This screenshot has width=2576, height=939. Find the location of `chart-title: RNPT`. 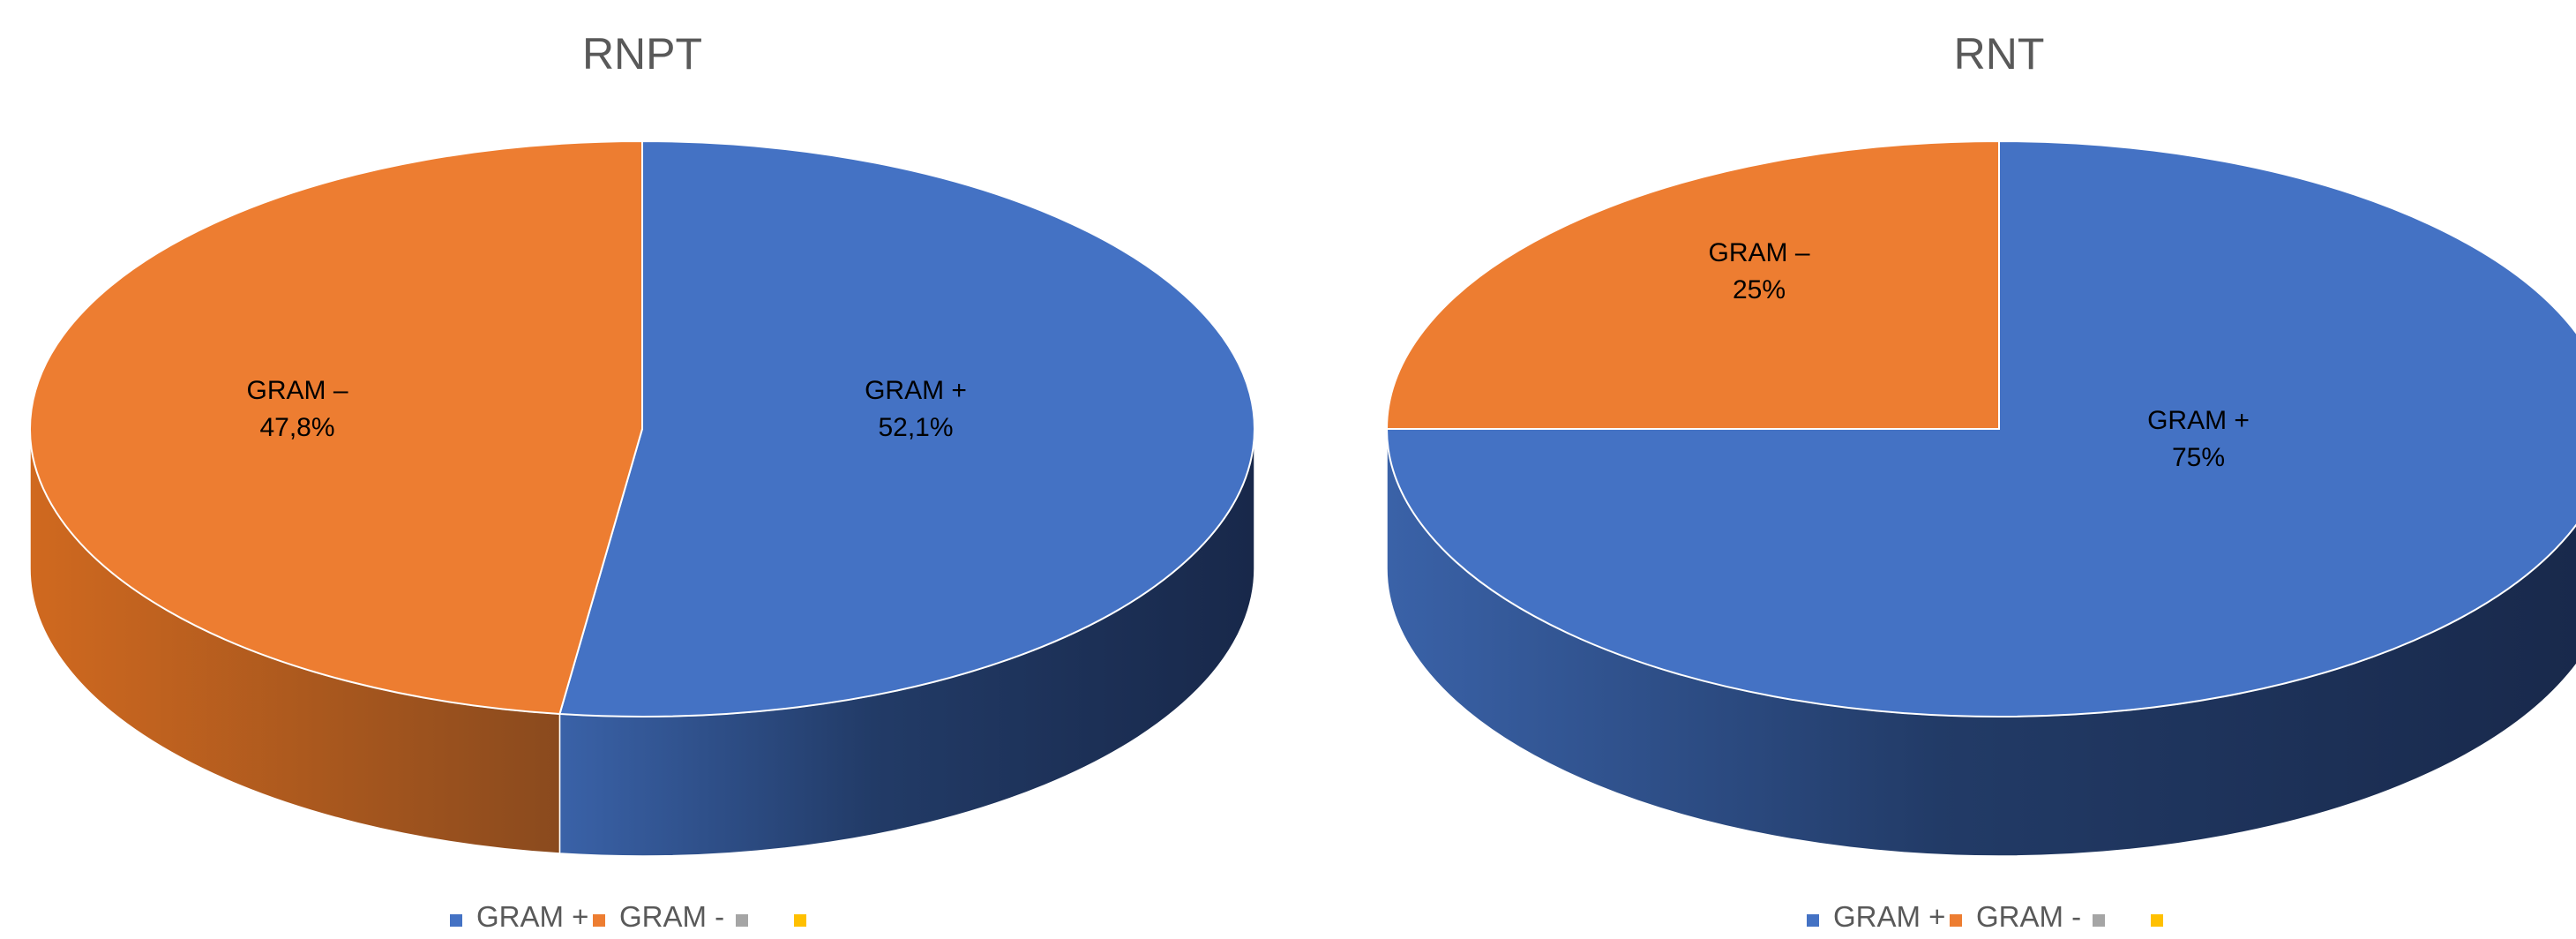

chart-title: RNPT is located at coordinates (642, 54).